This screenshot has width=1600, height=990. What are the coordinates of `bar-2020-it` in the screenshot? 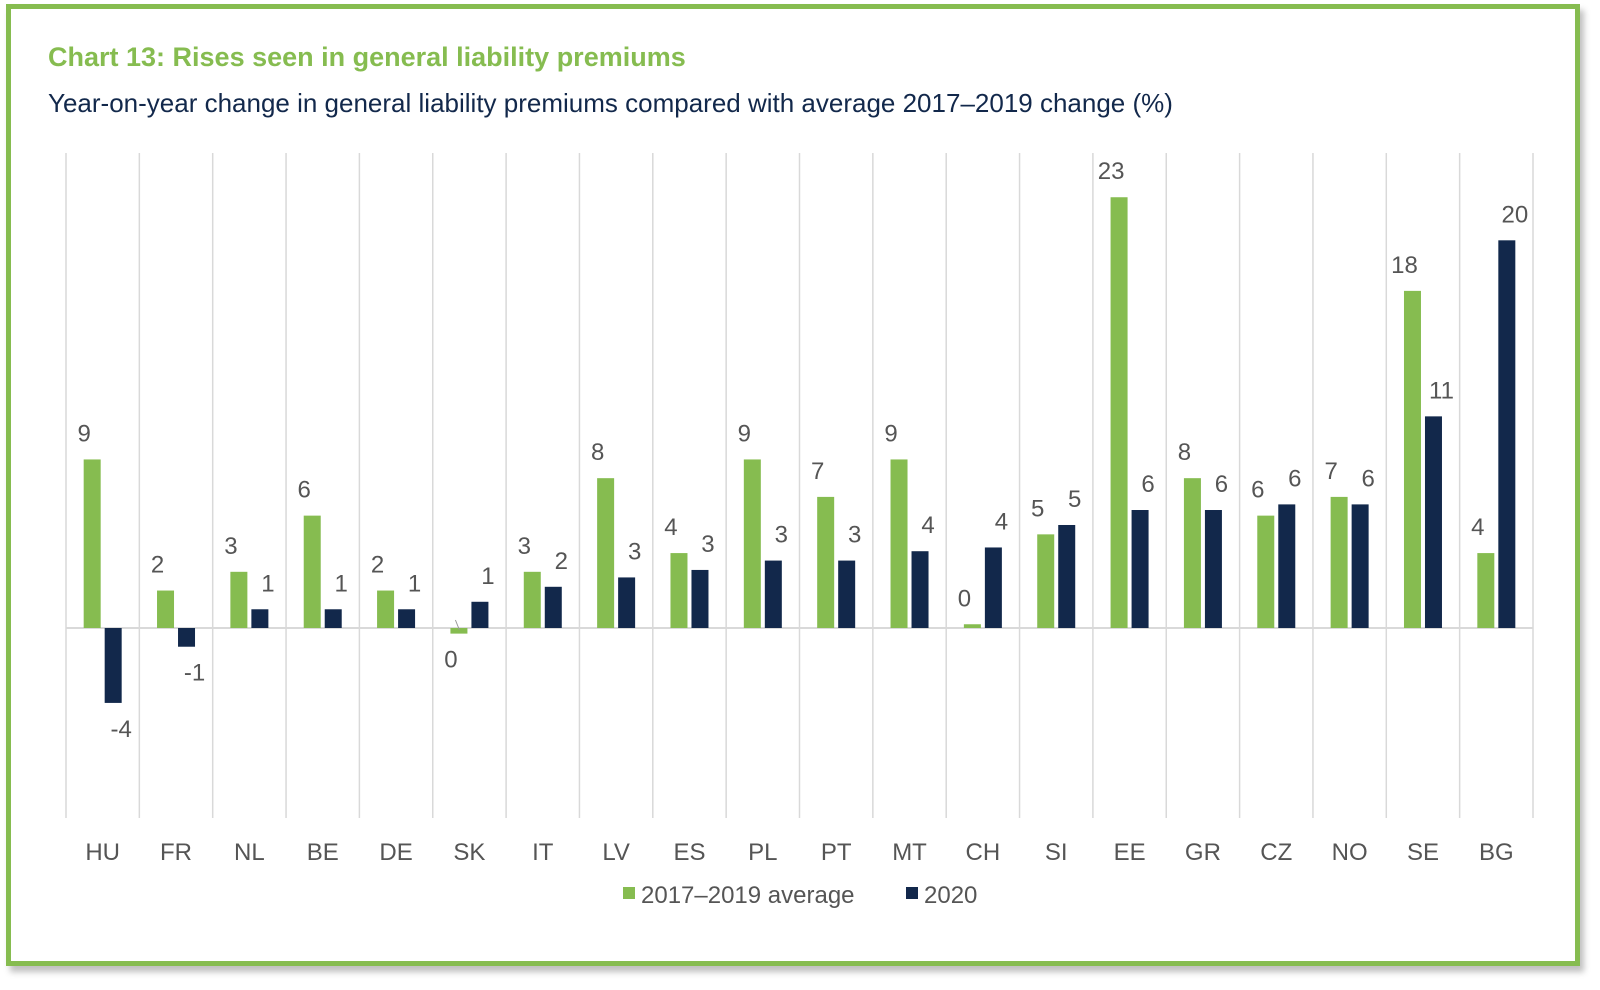 It's located at (553, 607).